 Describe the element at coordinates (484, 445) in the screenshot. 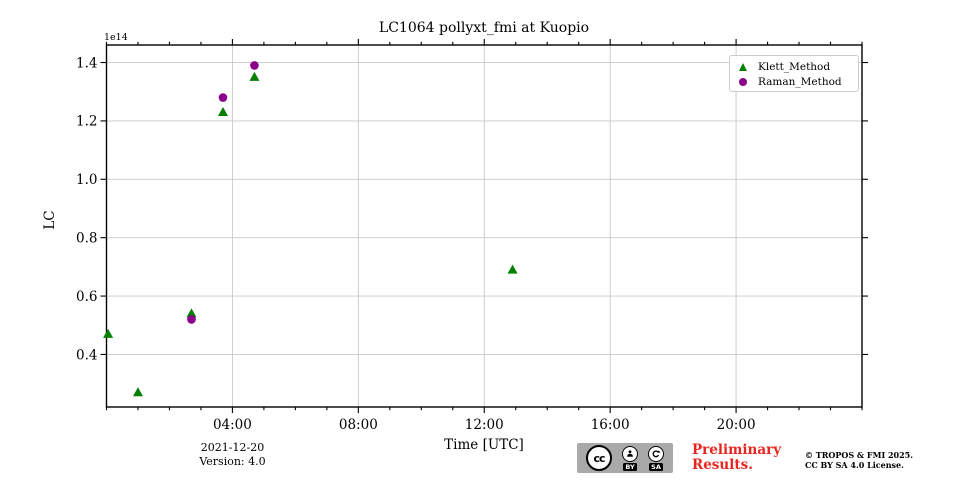

I see `x-axis-label: Time [UTC]` at that location.